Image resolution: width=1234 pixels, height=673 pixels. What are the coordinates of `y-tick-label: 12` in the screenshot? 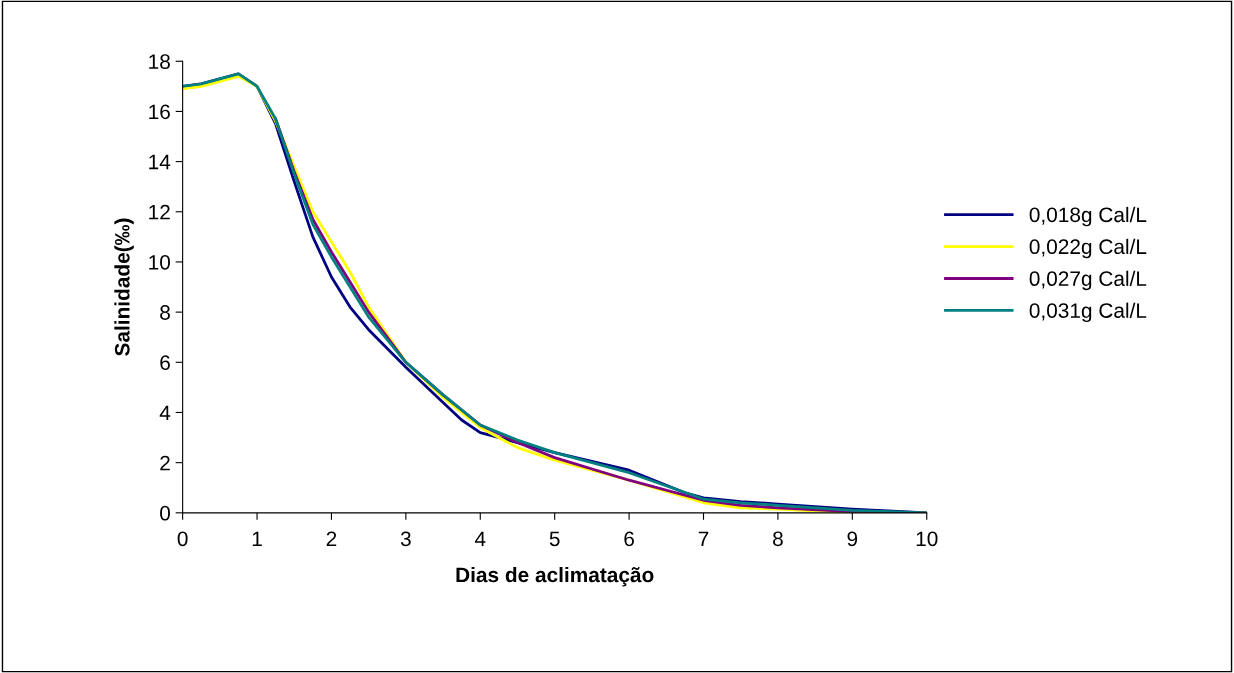 It's located at (159, 212).